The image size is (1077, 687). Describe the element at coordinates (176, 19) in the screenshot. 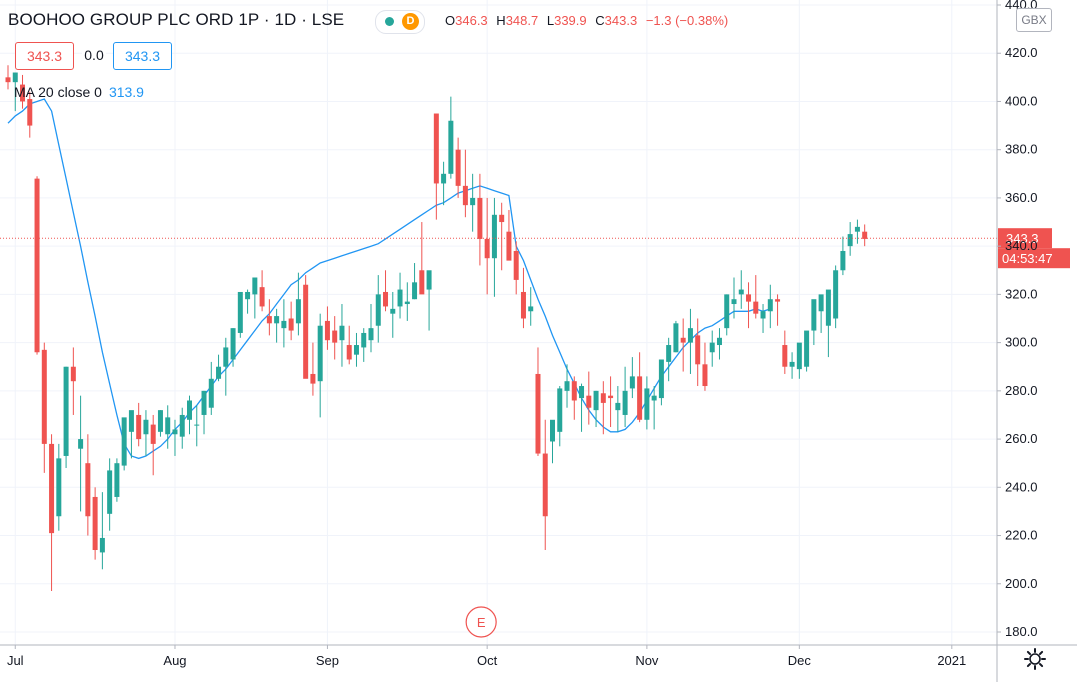

I see `symbol-title: BOOHOO GROUP PLC ORD 1P · 1D · LSE` at that location.